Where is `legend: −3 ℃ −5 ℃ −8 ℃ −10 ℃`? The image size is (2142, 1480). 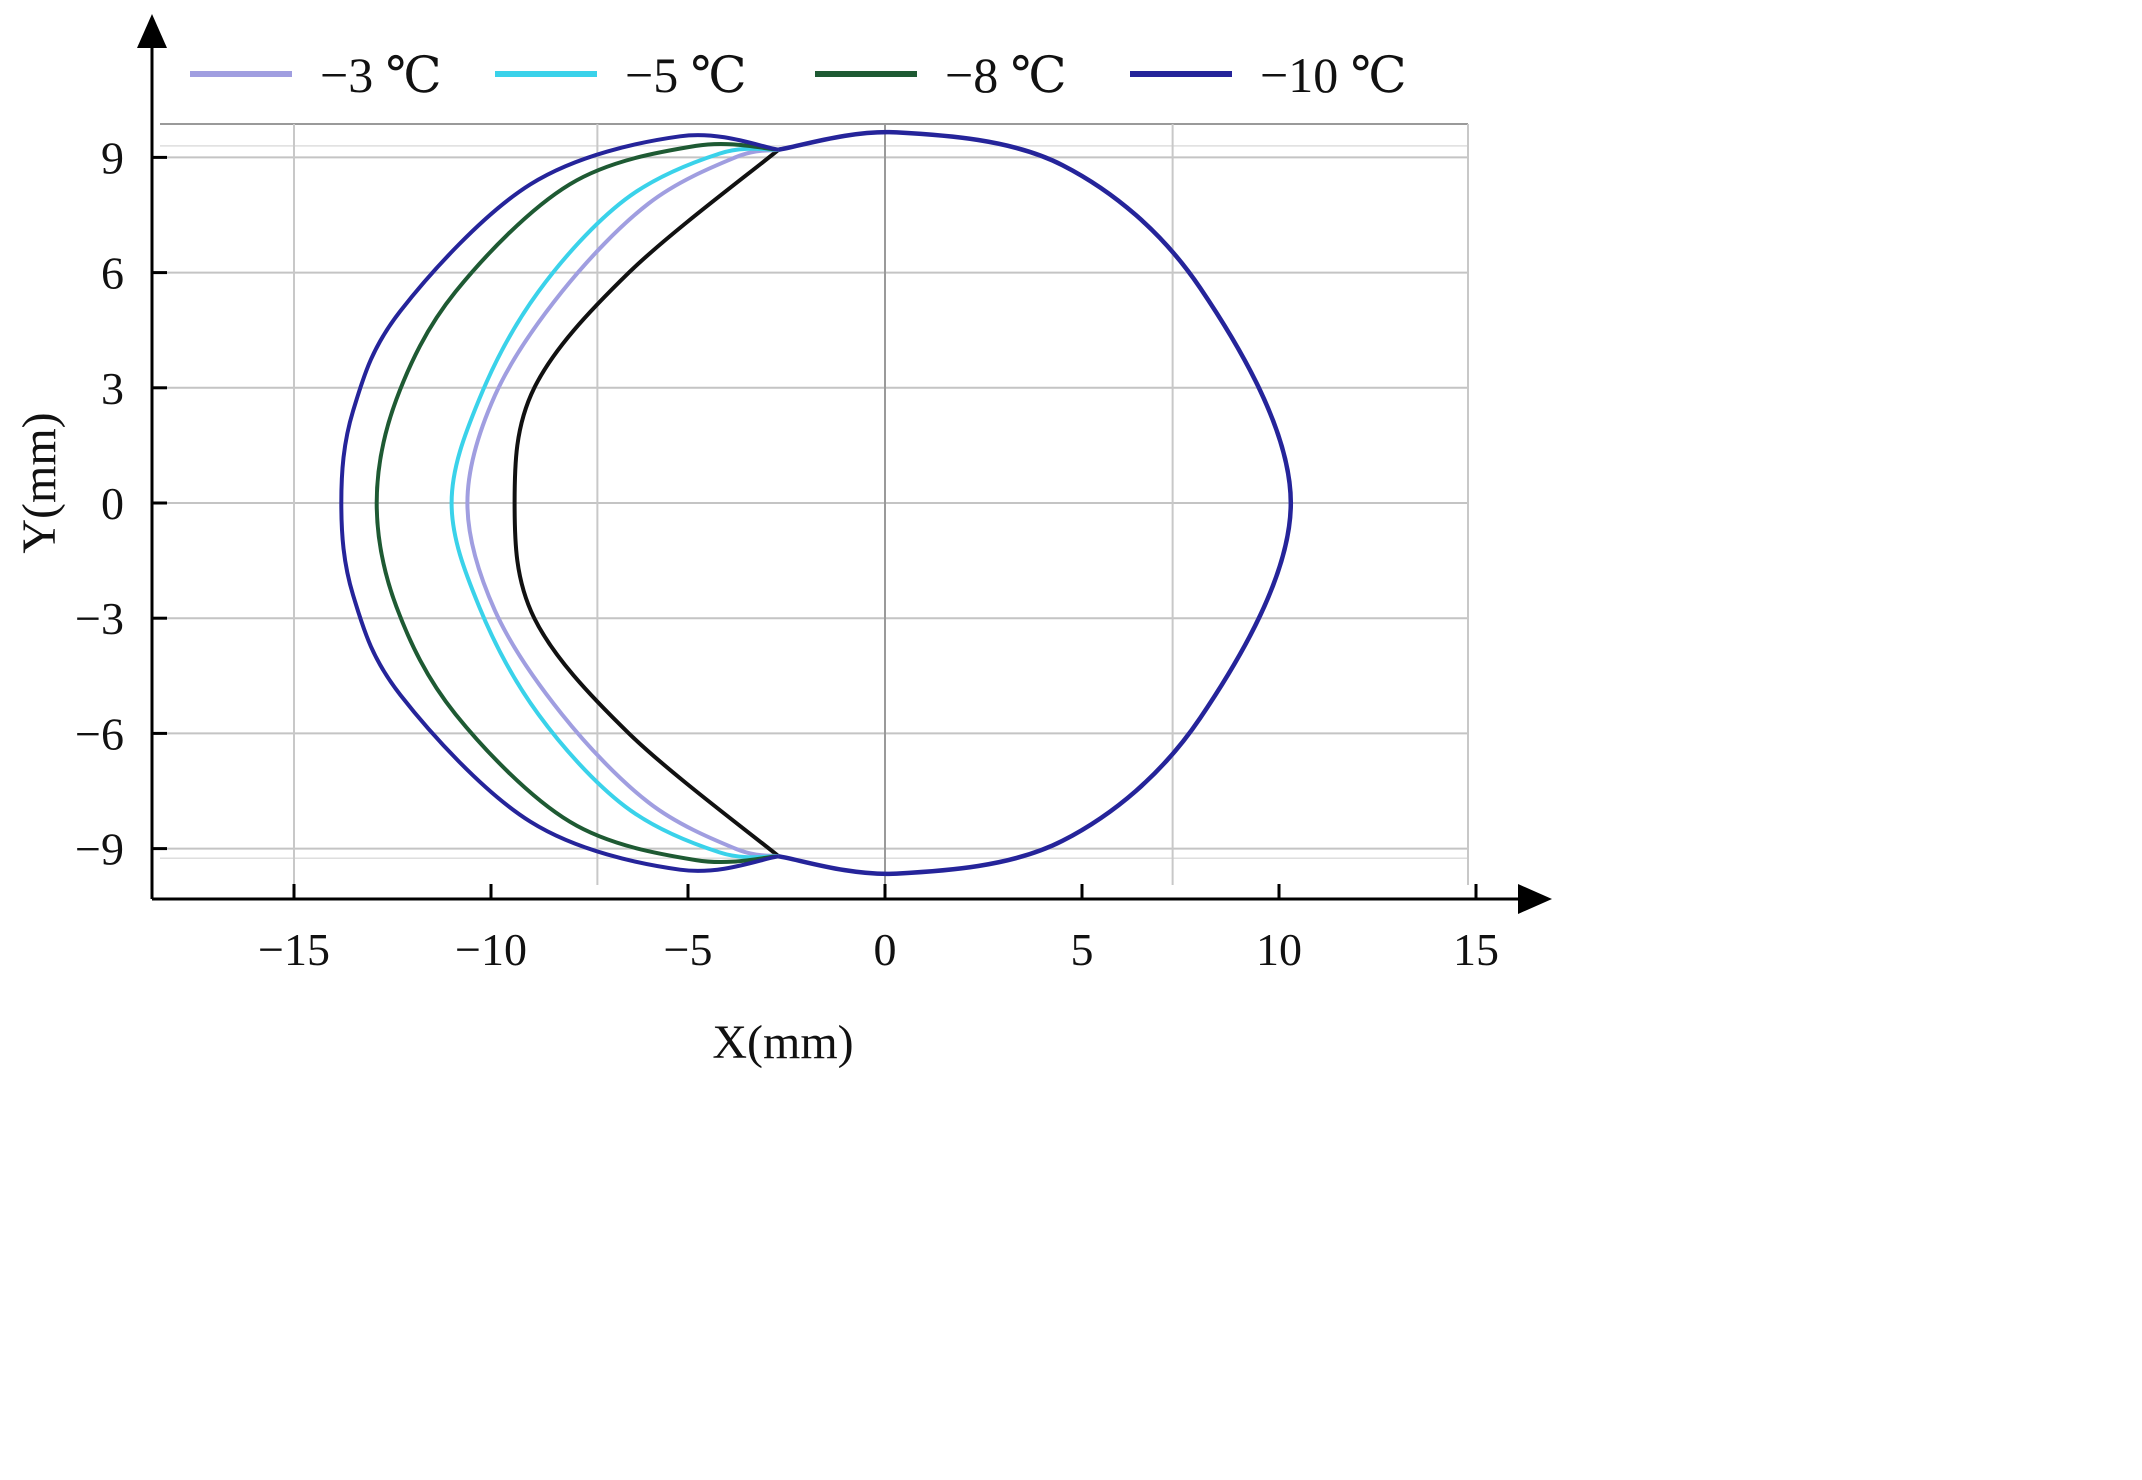
legend: −3 ℃ −5 ℃ −8 ℃ −10 ℃ is located at coordinates (798, 75).